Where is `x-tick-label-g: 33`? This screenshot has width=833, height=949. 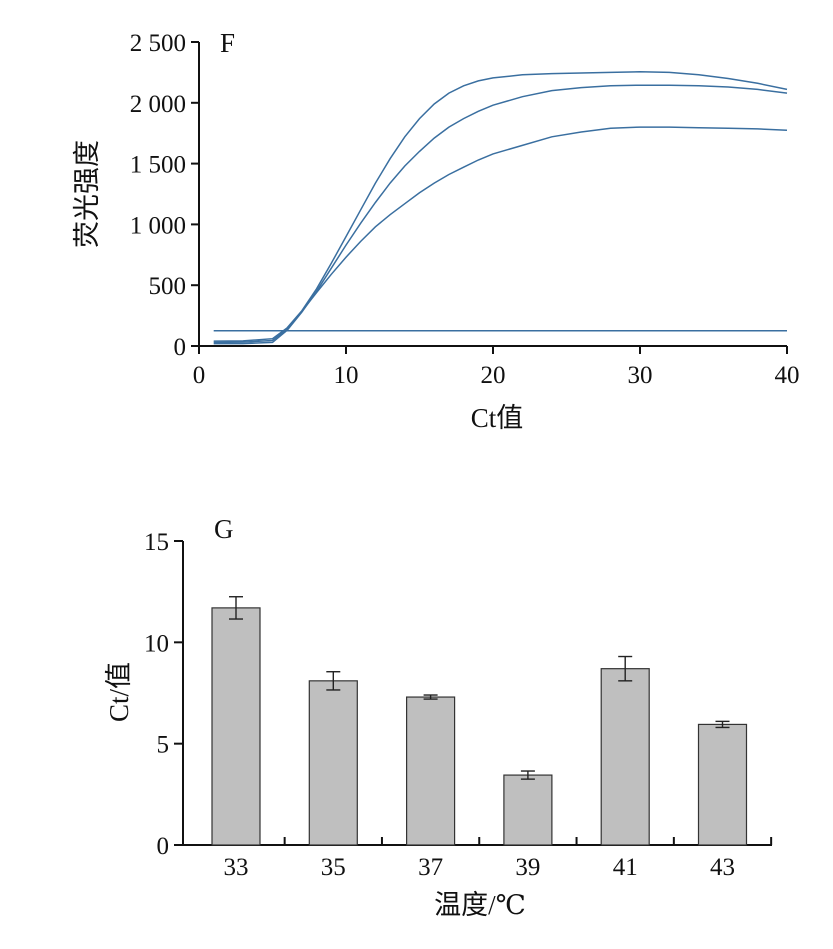 x-tick-label-g: 33 is located at coordinates (236, 867).